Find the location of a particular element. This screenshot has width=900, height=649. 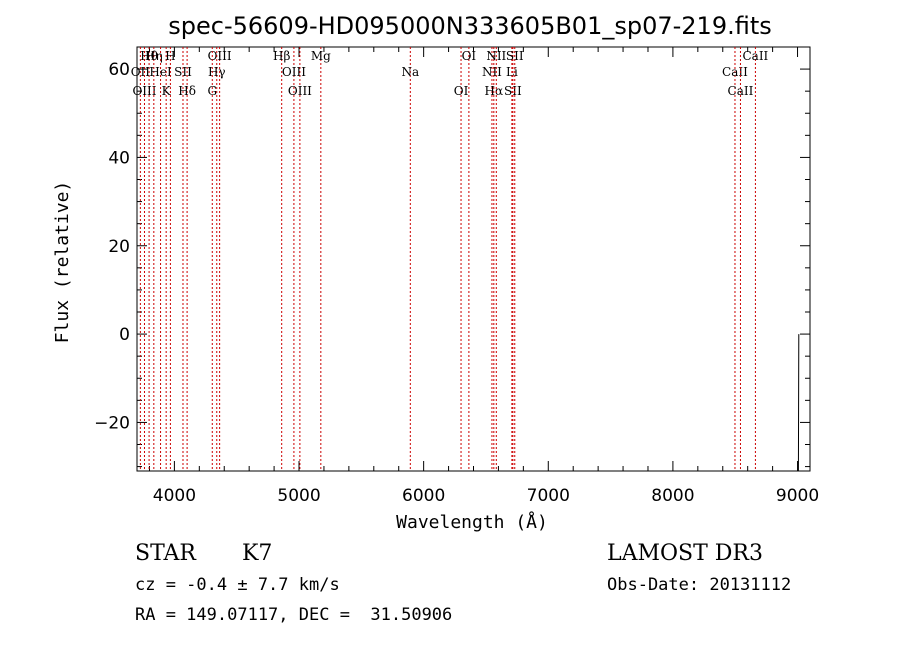

x-tick-label: 5000 is located at coordinates (298, 496).